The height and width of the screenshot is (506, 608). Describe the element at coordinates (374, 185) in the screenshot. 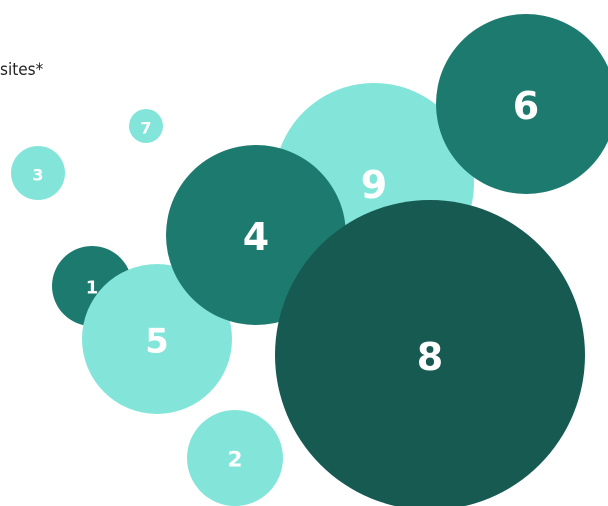

I see `bubble-label-9: 9` at that location.